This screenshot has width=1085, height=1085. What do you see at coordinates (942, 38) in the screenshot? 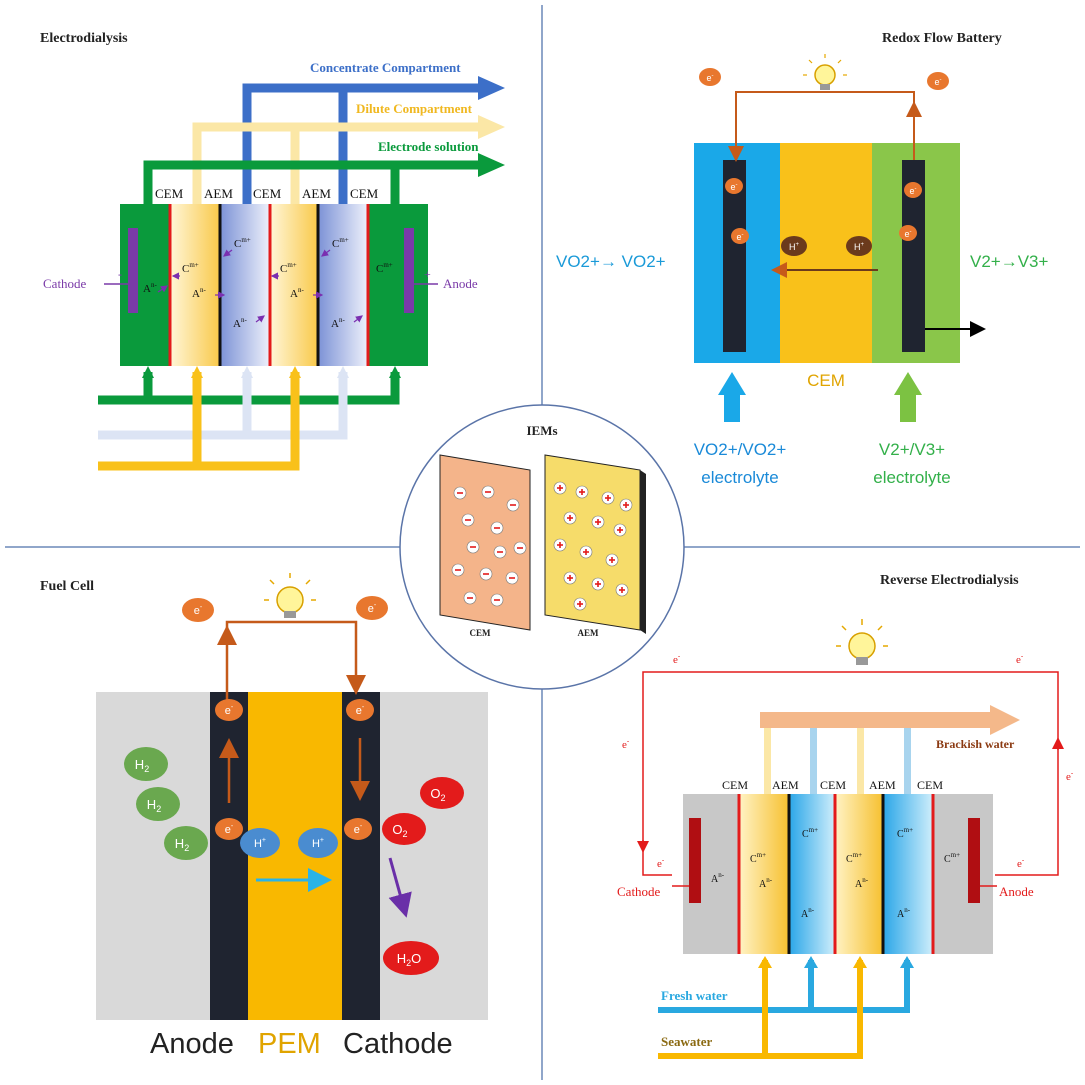
I see `flow-battery-title: Redox Flow Battery` at bounding box center [942, 38].